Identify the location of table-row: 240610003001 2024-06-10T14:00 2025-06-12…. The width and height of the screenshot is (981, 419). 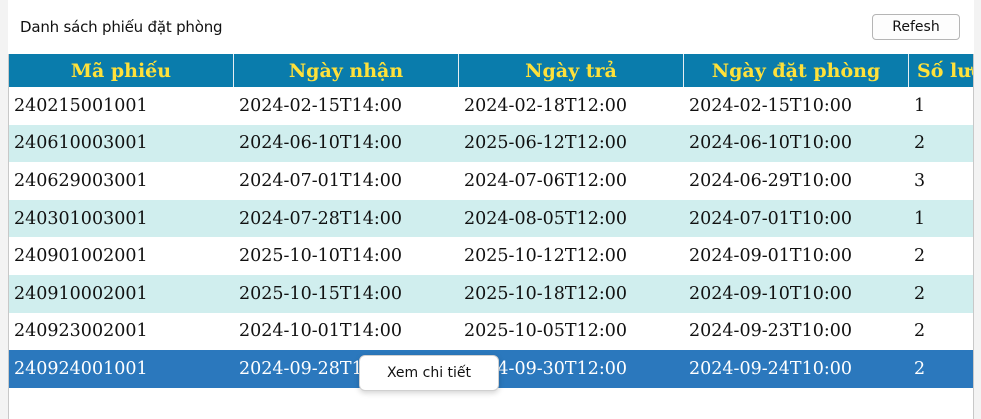
(491, 143).